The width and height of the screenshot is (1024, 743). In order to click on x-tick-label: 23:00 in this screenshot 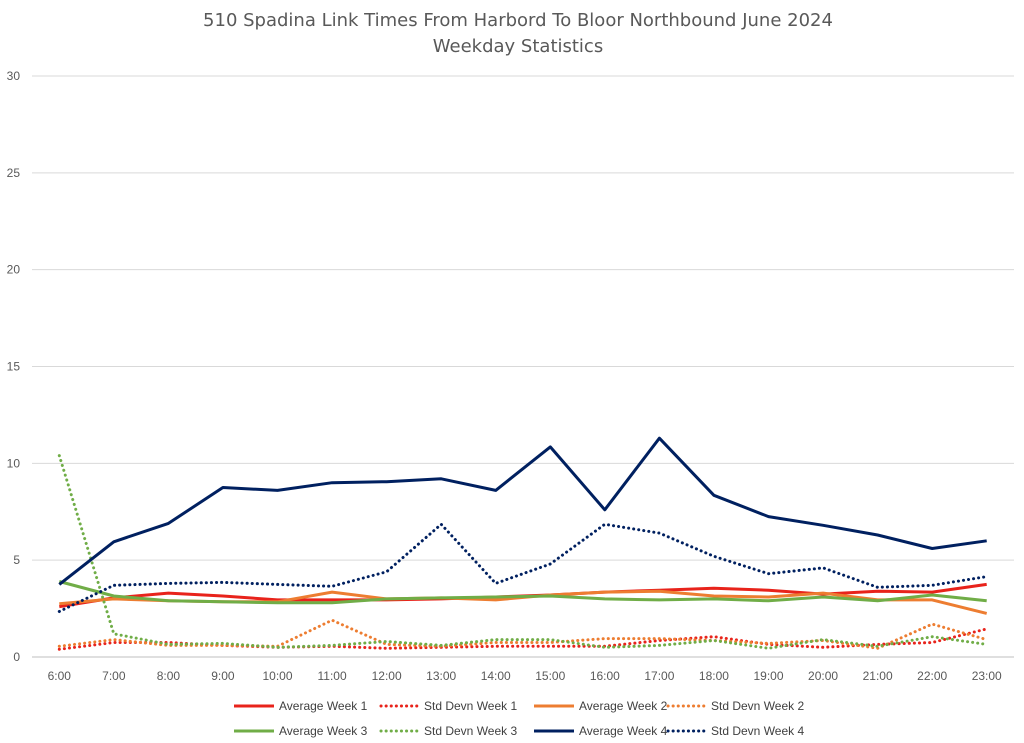, I will do `click(987, 676)`.